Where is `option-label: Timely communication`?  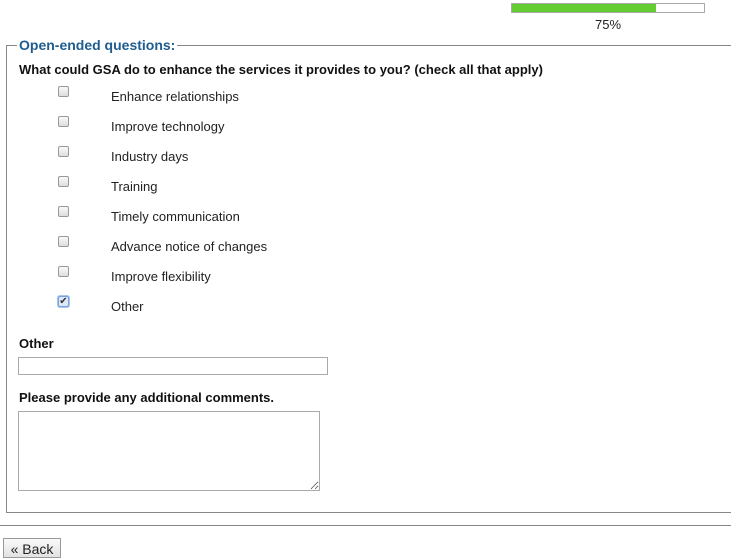 option-label: Timely communication is located at coordinates (175, 216).